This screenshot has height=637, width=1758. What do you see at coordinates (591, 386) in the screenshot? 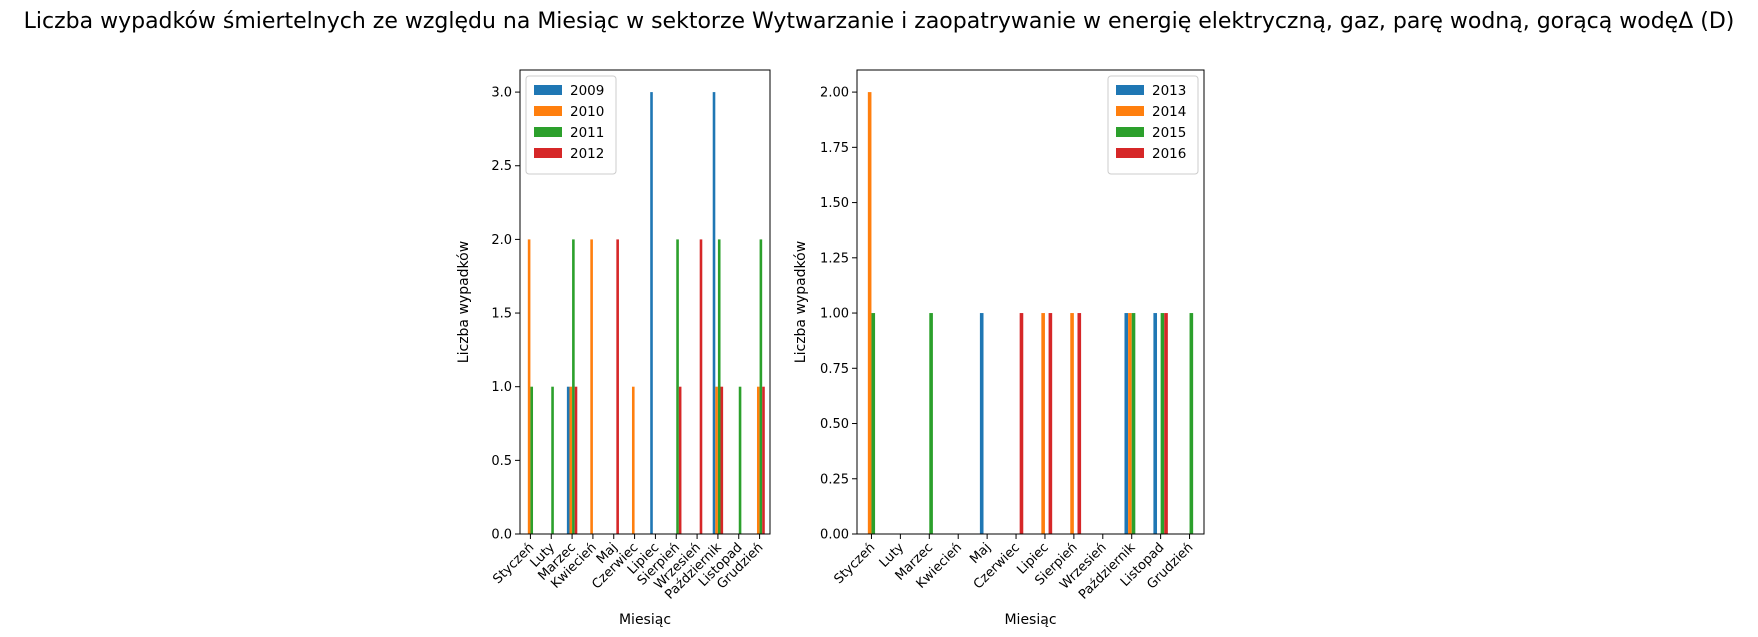
I see `bar-2010-kwiecien` at bounding box center [591, 386].